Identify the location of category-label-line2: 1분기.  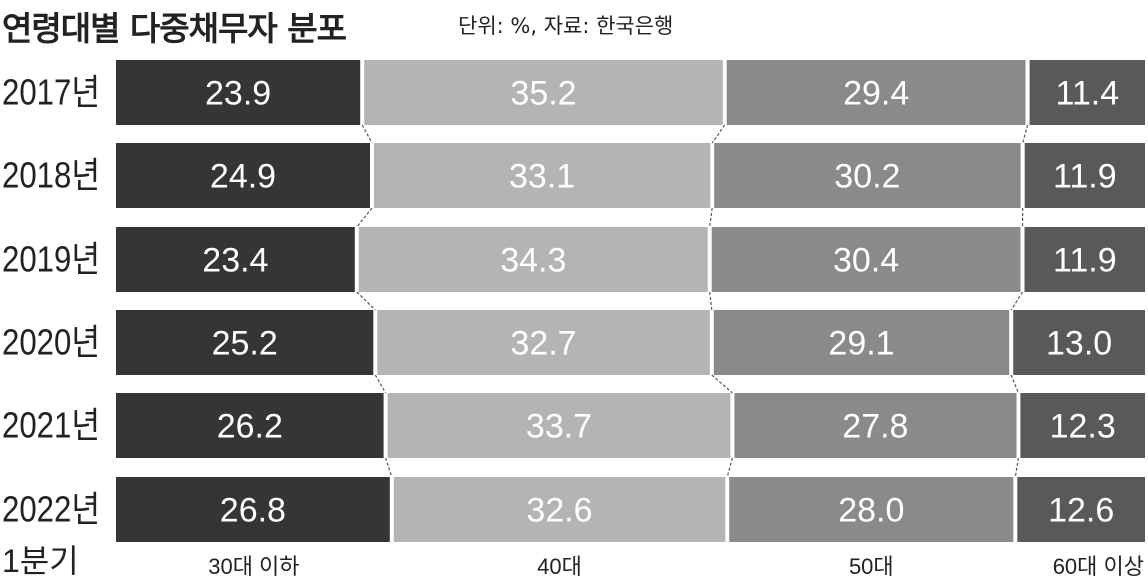
(40, 559).